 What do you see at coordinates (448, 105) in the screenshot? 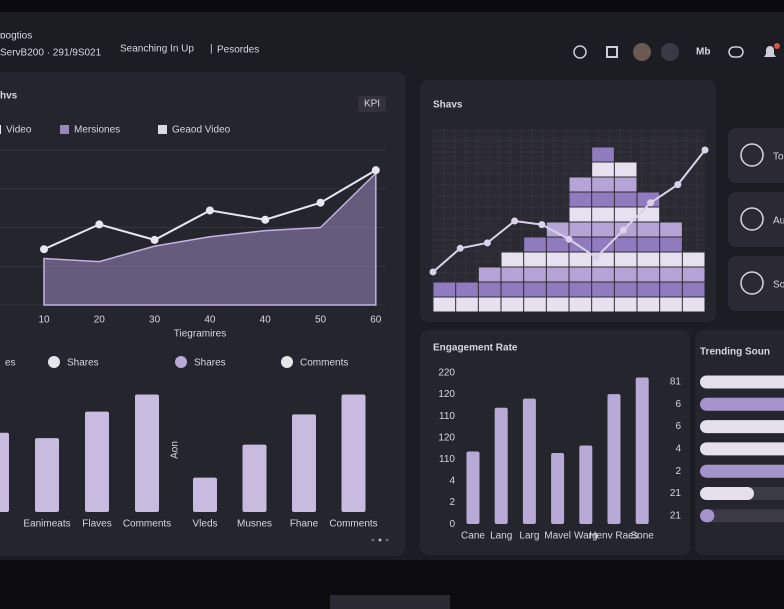
I see `panel-title: Shavs` at bounding box center [448, 105].